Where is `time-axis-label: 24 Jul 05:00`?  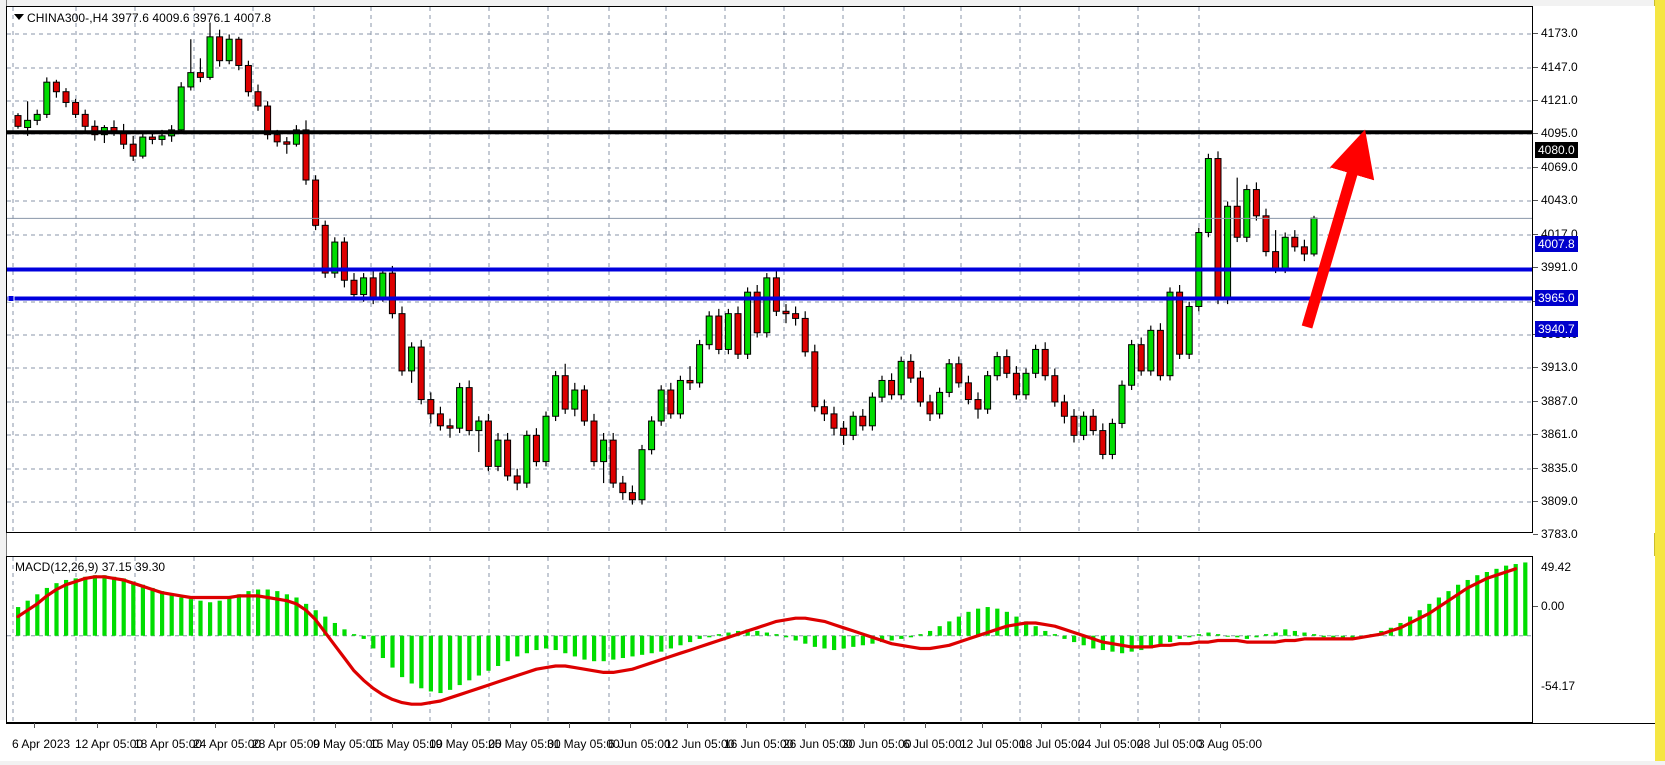
time-axis-label: 24 Jul 05:00 is located at coordinates (1111, 744).